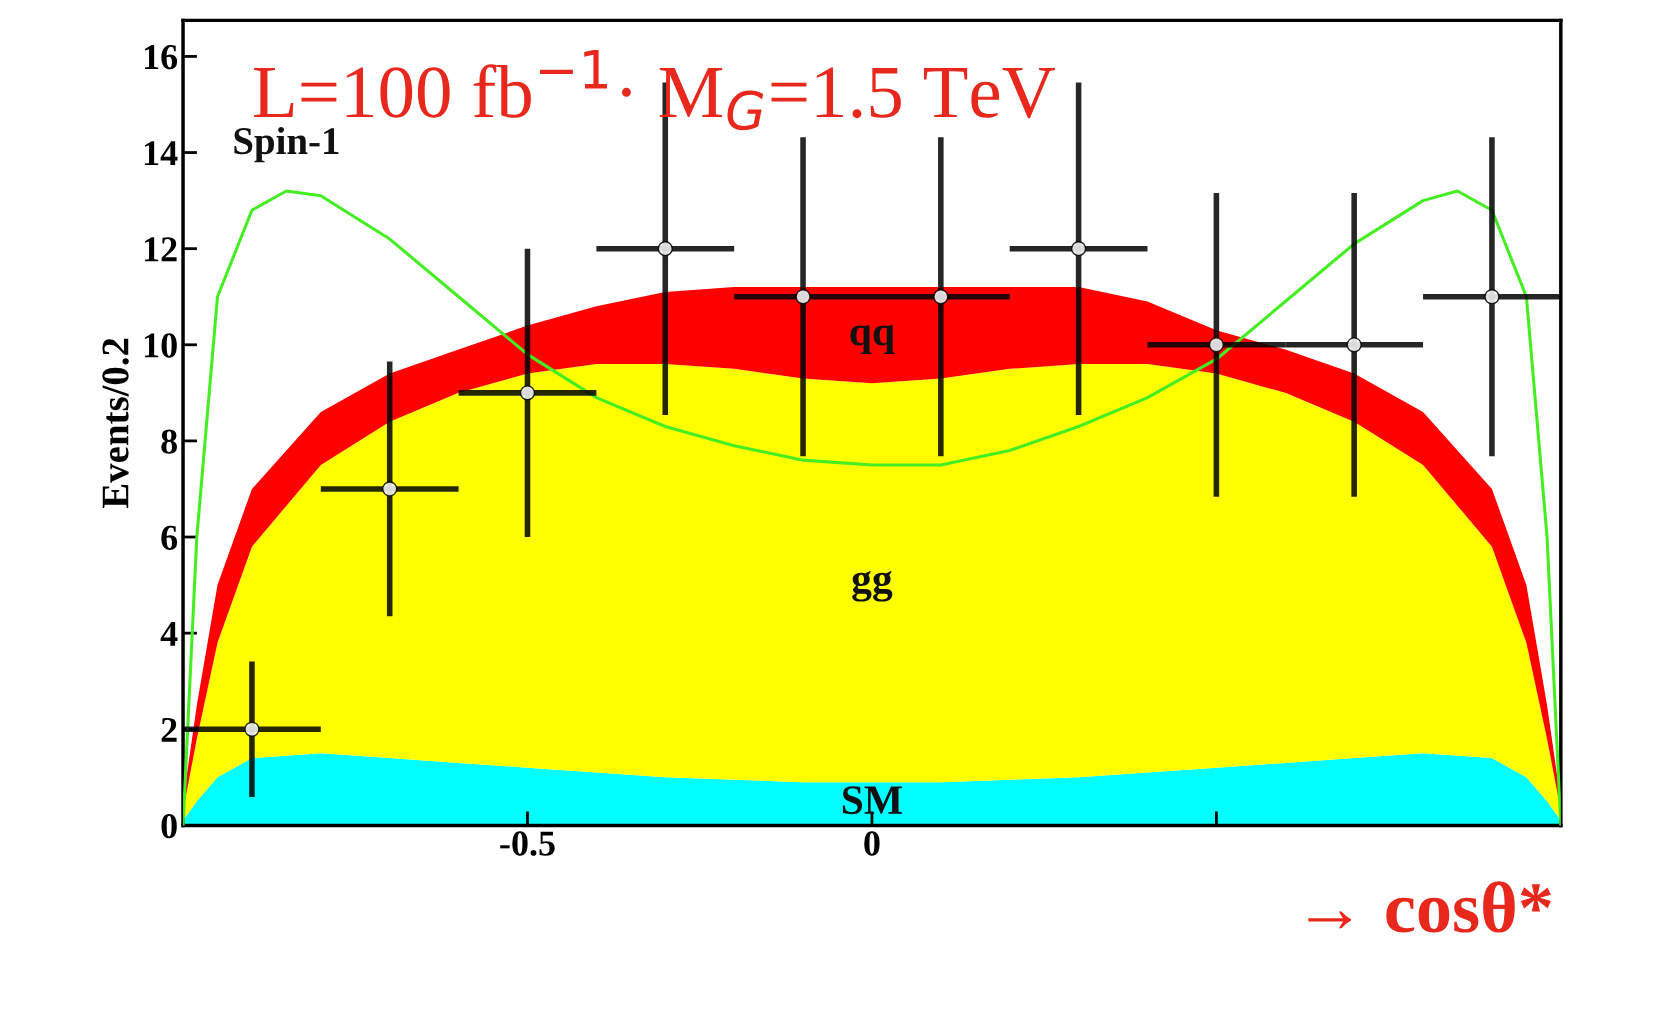  What do you see at coordinates (1429, 907) in the screenshot?
I see `x-axis-title: → cosθ*` at bounding box center [1429, 907].